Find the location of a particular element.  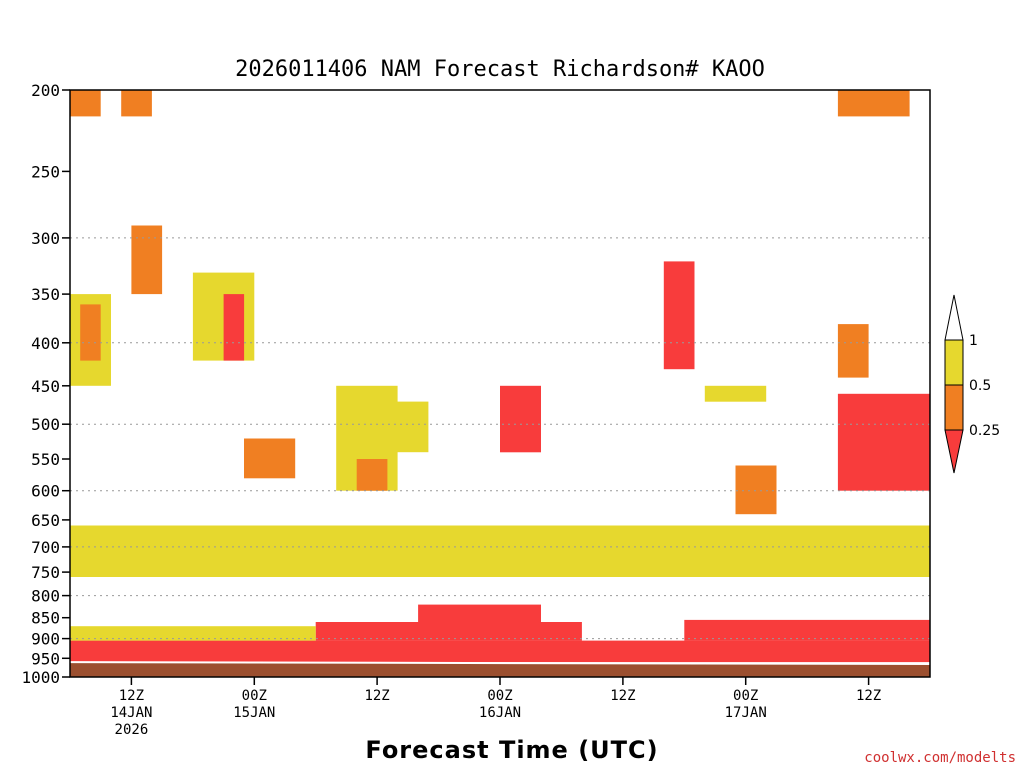

x-tick-label-6-1: 12Z is located at coordinates (868, 696).